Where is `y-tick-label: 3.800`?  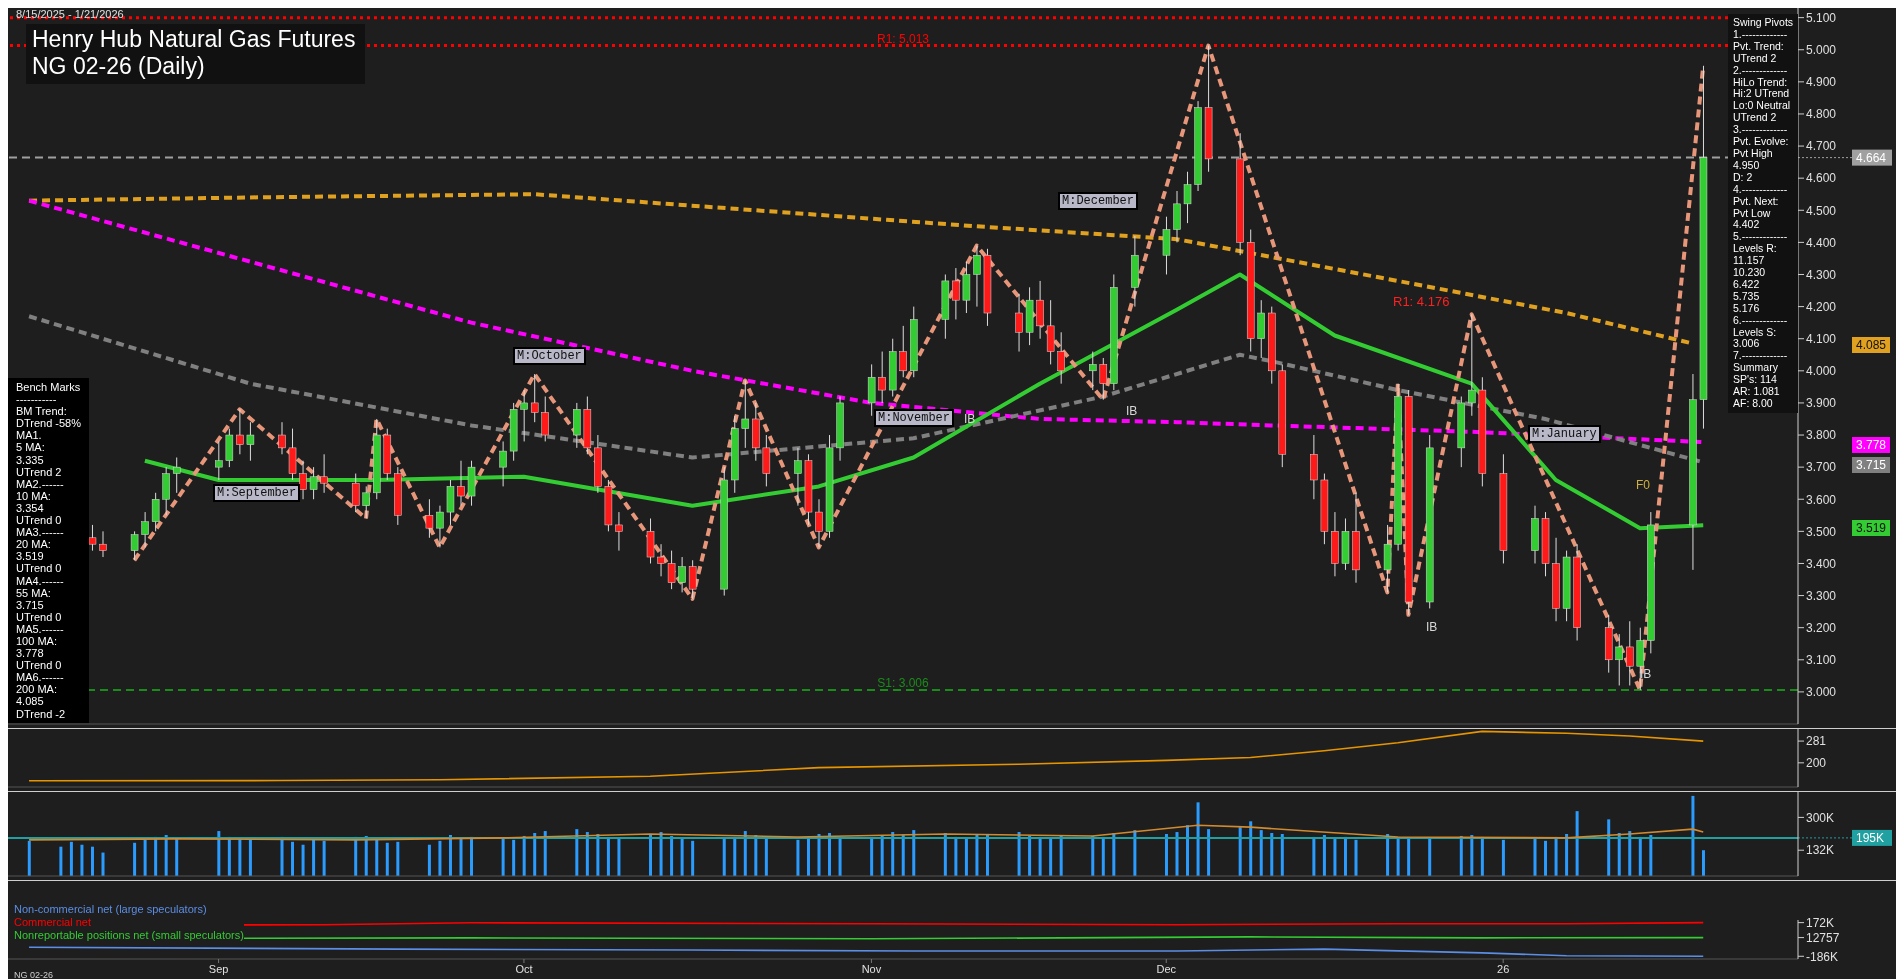 y-tick-label: 3.800 is located at coordinates (1821, 435).